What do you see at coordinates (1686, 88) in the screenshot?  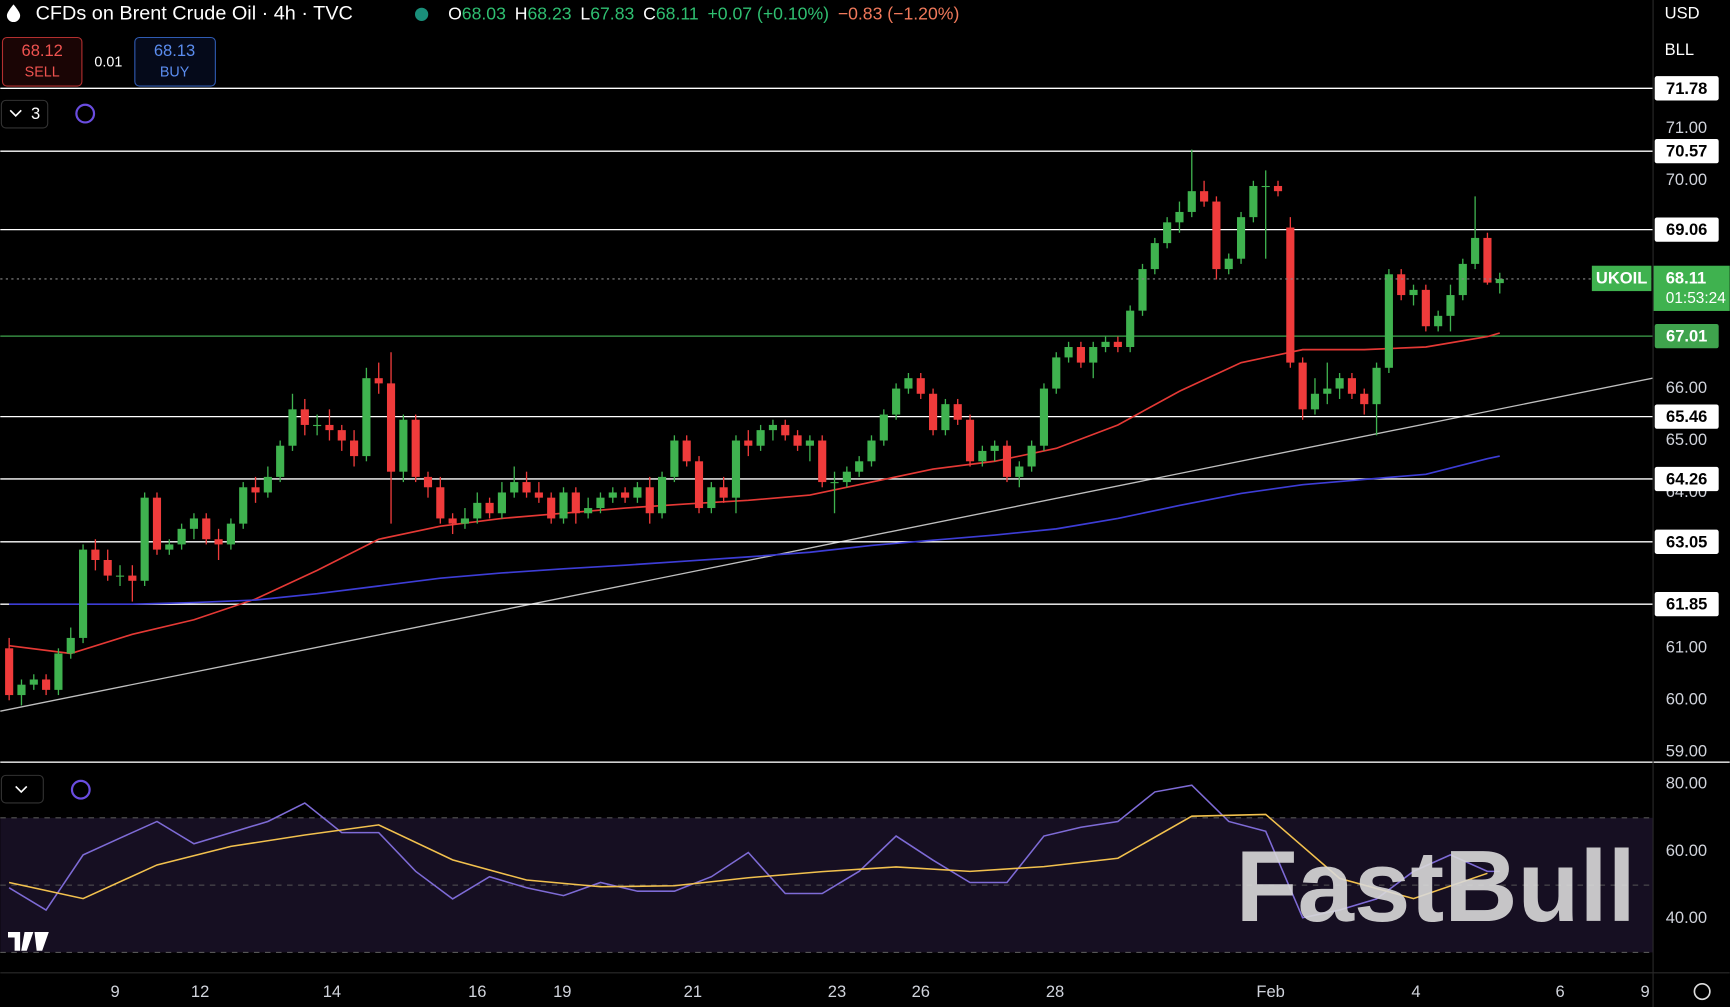 I see `level-label: 71.78` at bounding box center [1686, 88].